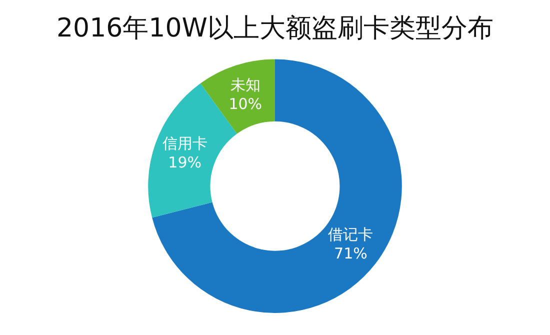 This screenshot has width=550, height=335. Describe the element at coordinates (351, 253) in the screenshot. I see `data-label: 71%` at that location.